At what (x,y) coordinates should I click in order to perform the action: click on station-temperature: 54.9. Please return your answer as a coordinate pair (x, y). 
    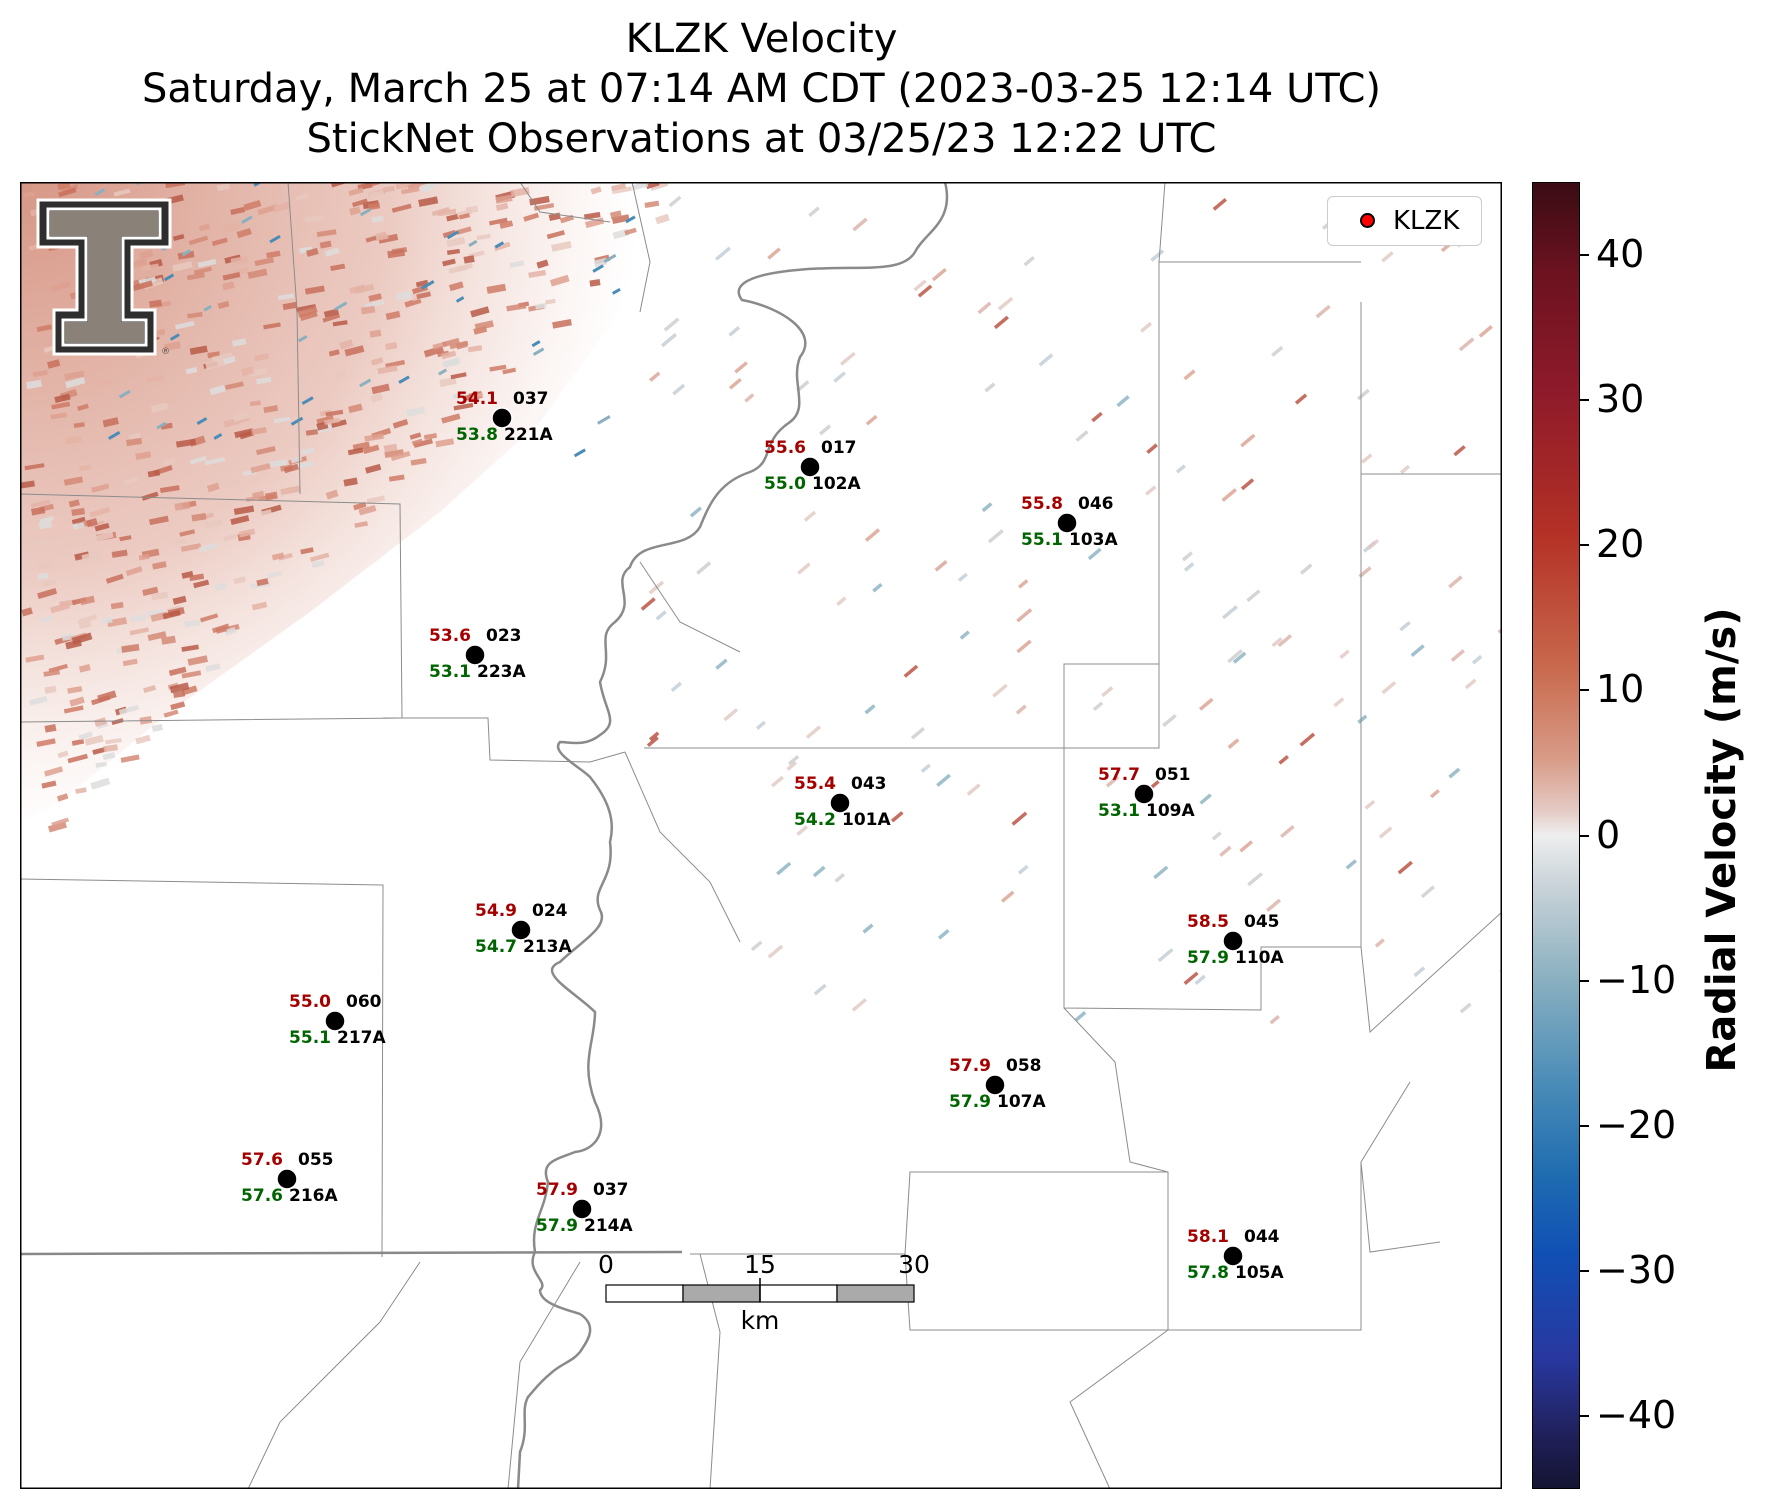
    Looking at the image, I should click on (496, 911).